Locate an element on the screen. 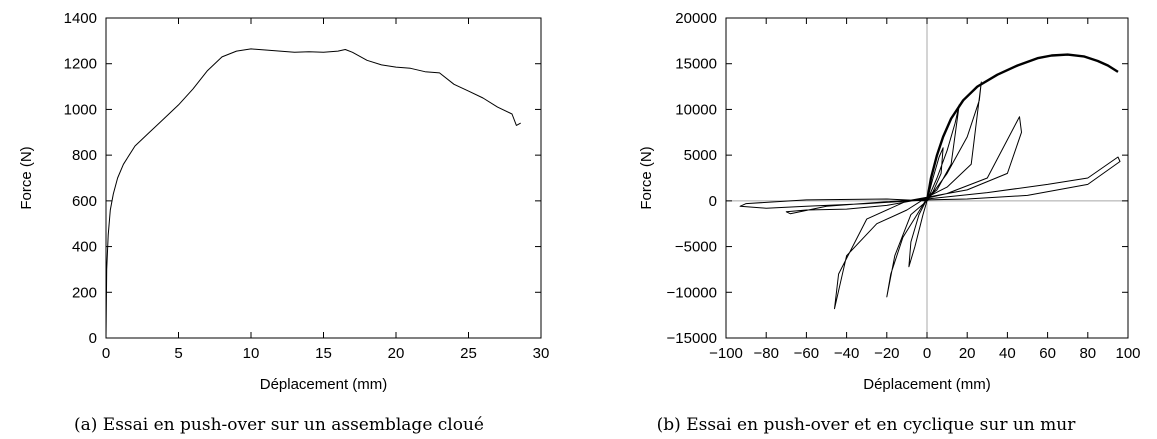 The width and height of the screenshot is (1157, 439). y-tick-label: 10000 is located at coordinates (696, 109).